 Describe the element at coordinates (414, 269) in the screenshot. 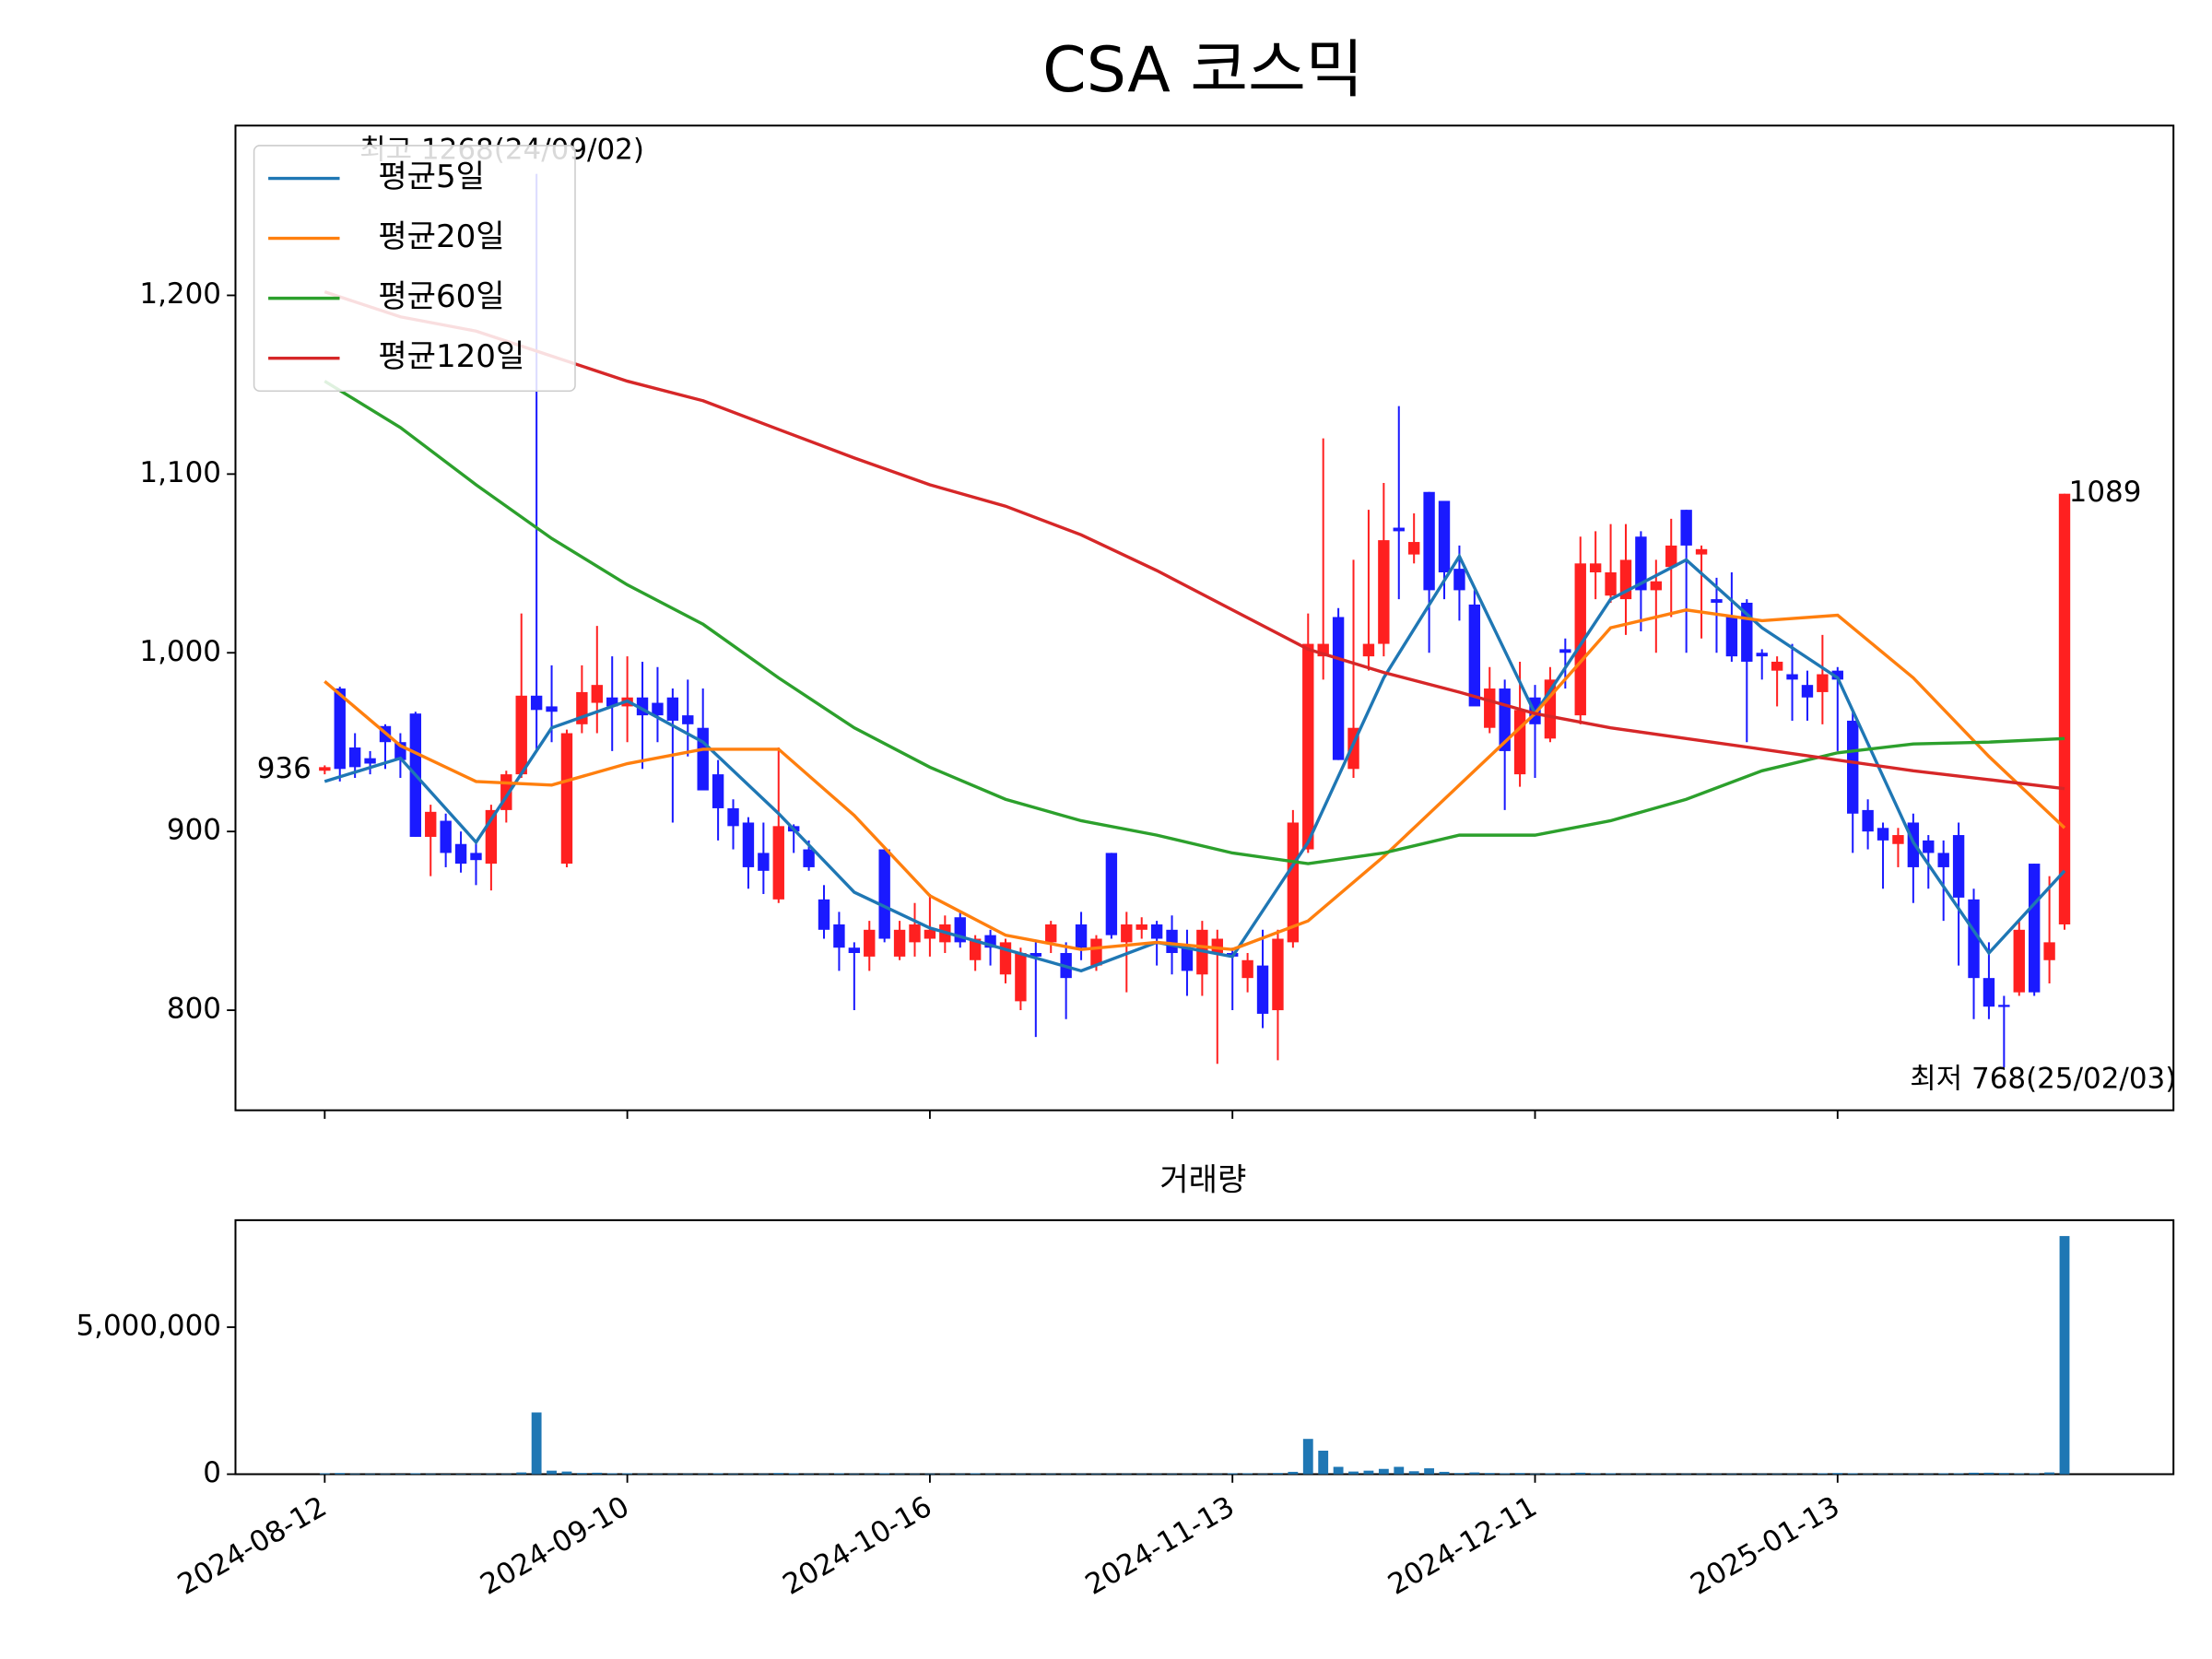

I see `legend-box` at that location.